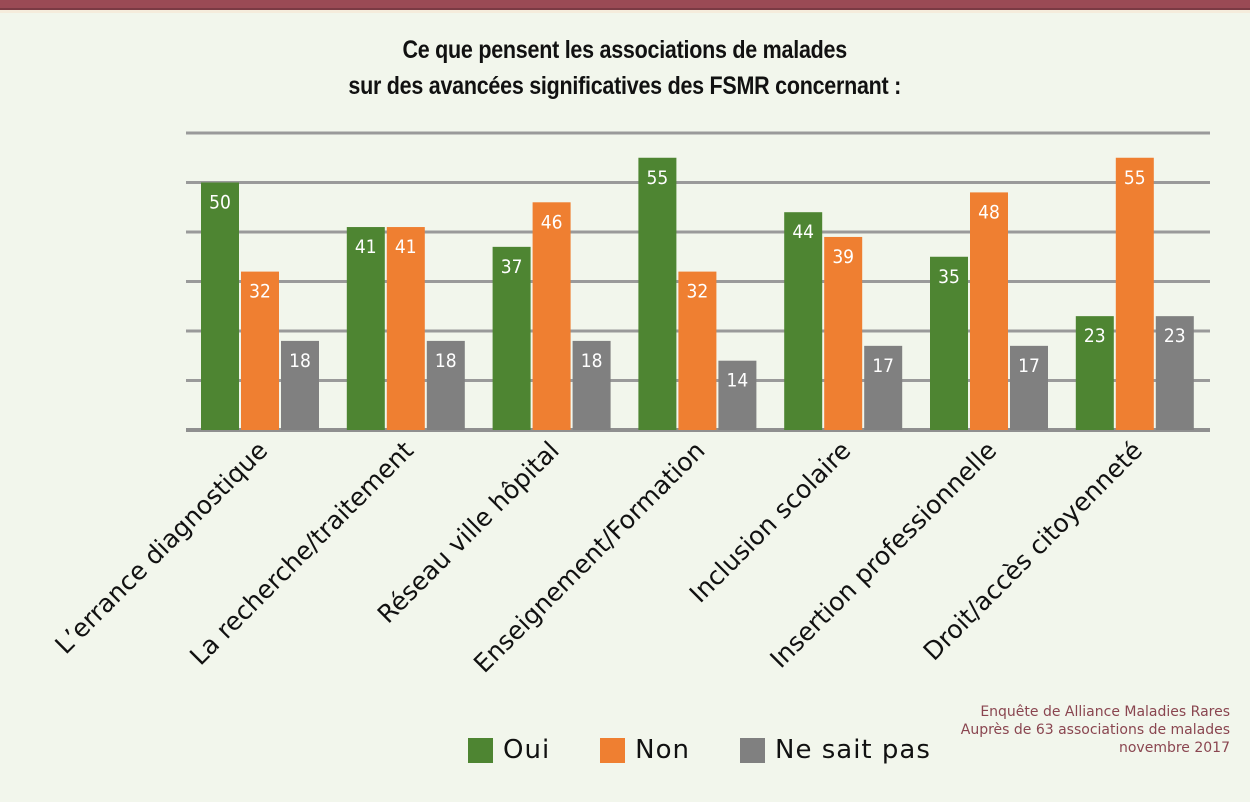 This screenshot has width=1250, height=802. I want to click on data-label-non-5: 48, so click(989, 212).